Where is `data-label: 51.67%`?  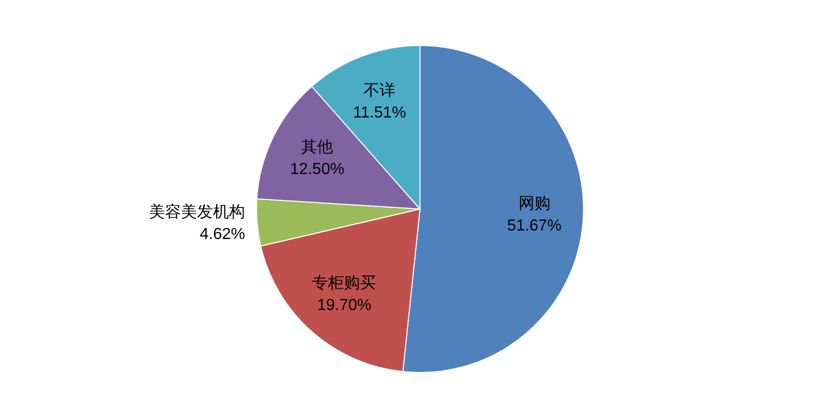 data-label: 51.67% is located at coordinates (534, 225).